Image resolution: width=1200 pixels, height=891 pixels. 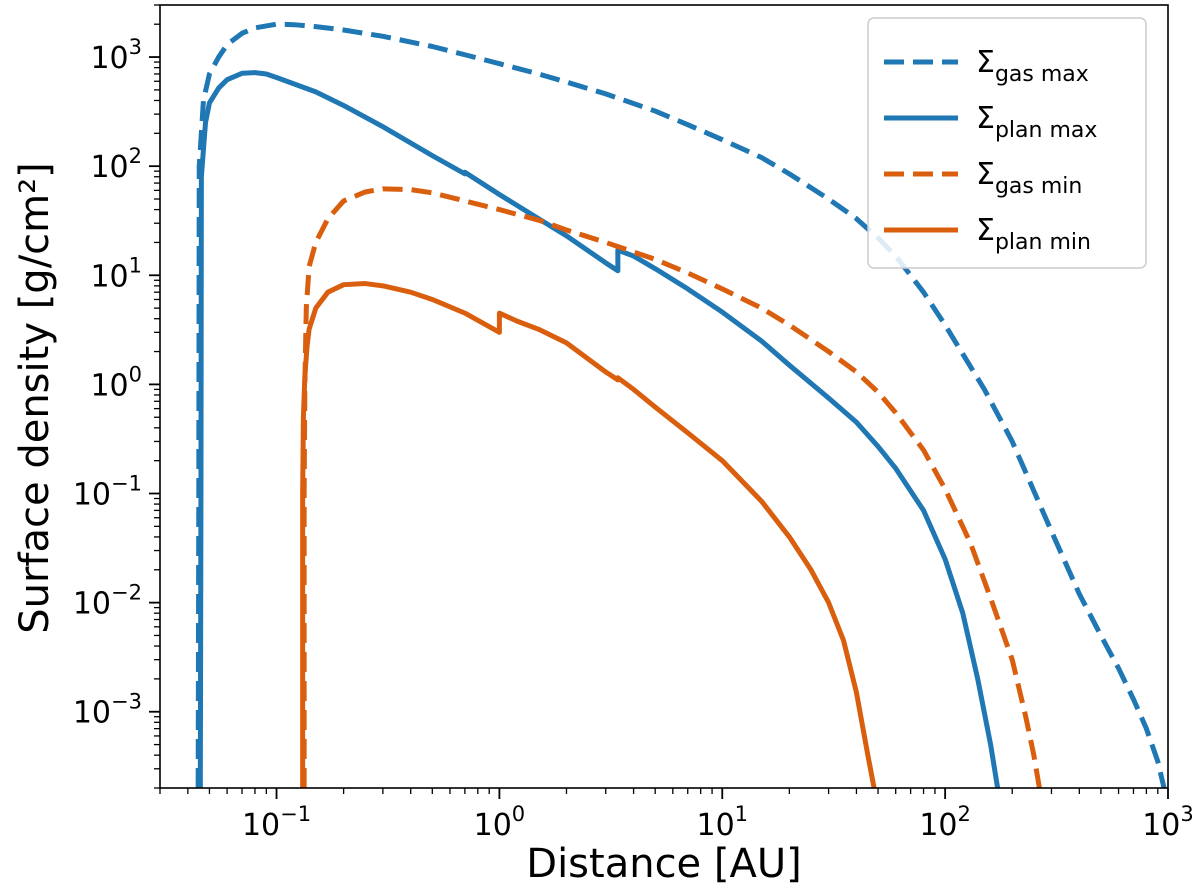 I want to click on y-axis: 10⁻³ 10⁻² 10⁻¹ 10⁰ 10¹ 10² 10³, so click(x=116, y=396).